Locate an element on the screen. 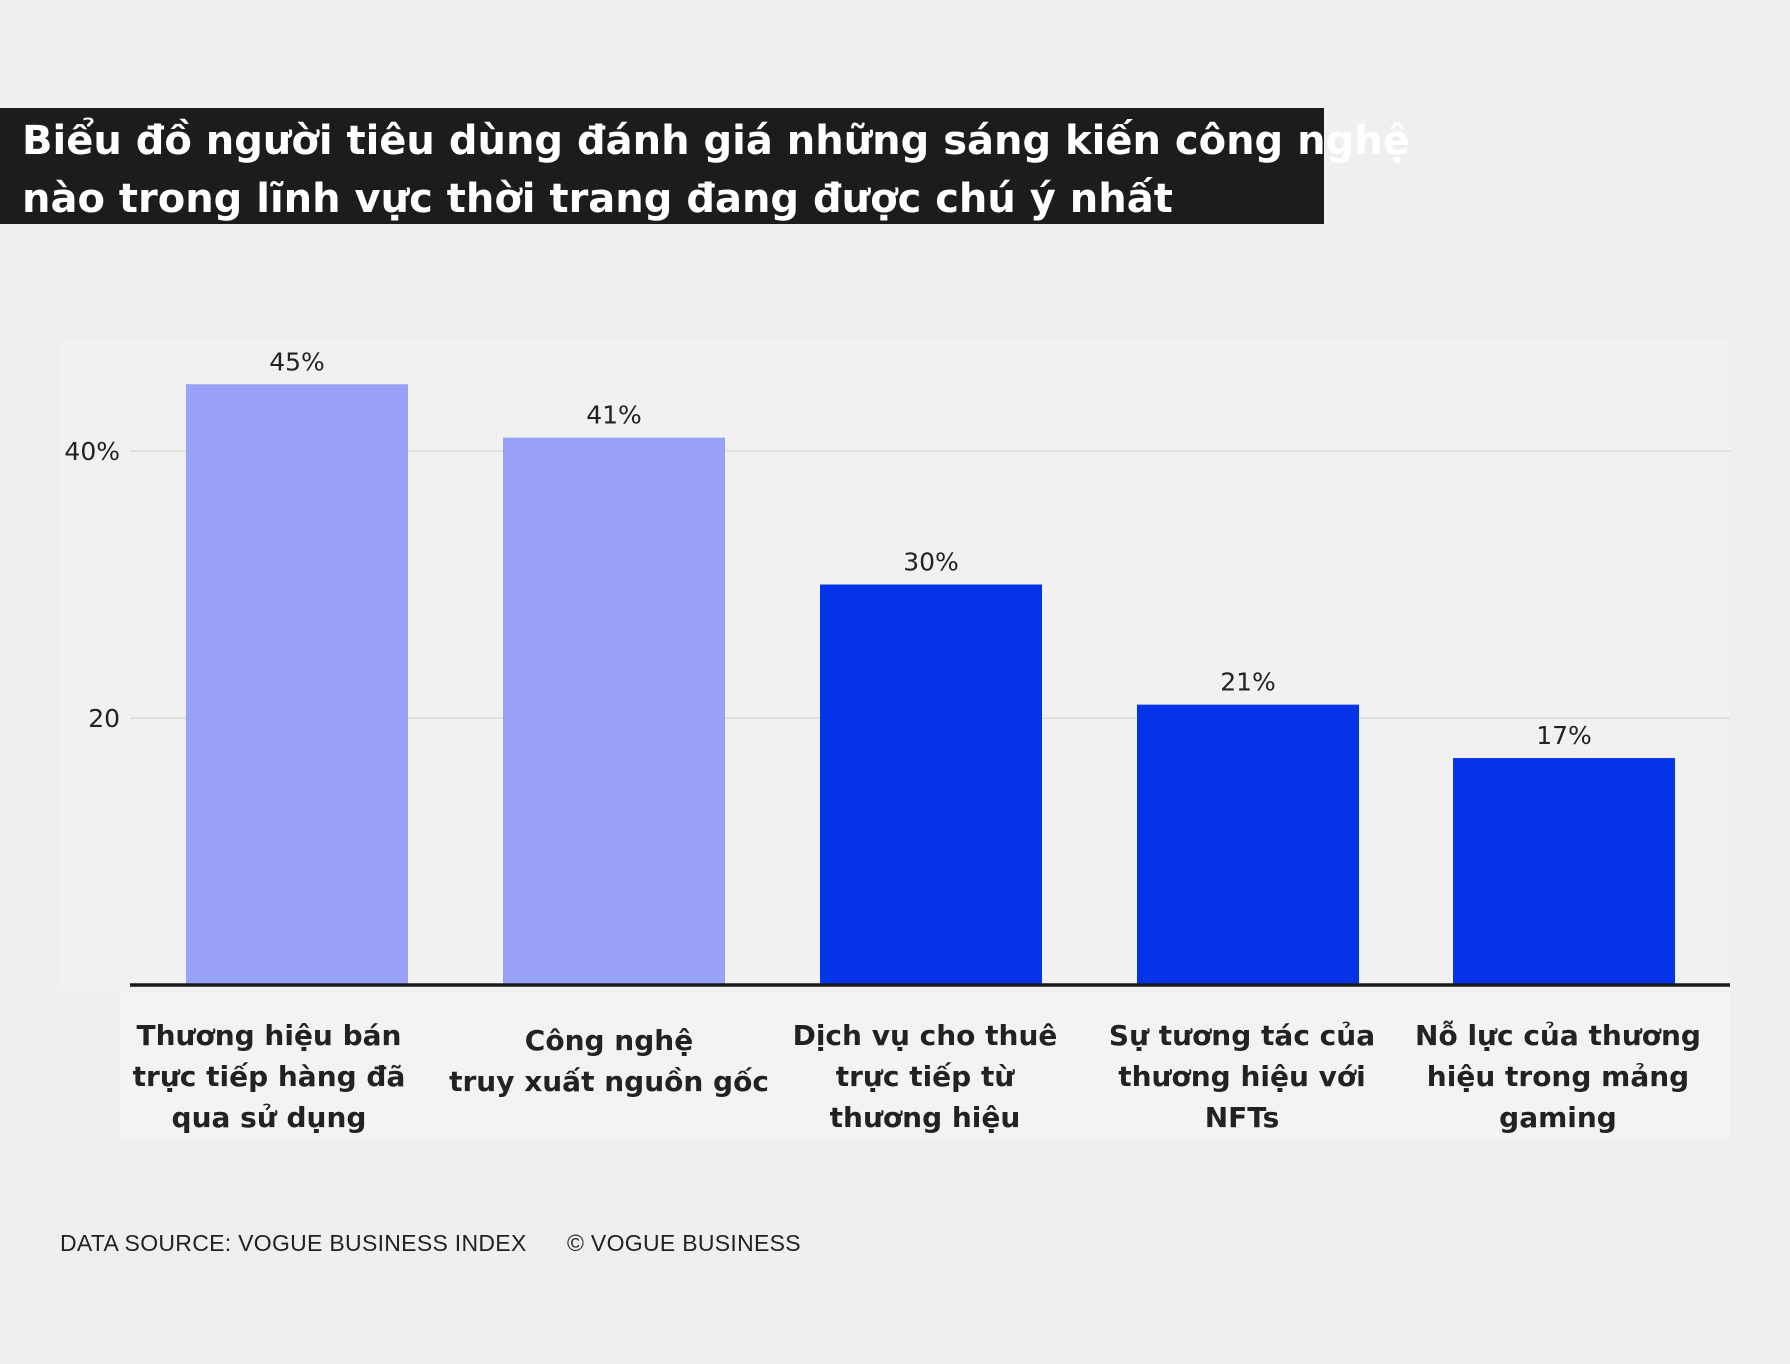 This screenshot has width=1790, height=1364. data-source-note: DATA SOURCE: VOGUE BUSINESS INDEX is located at coordinates (293, 1243).